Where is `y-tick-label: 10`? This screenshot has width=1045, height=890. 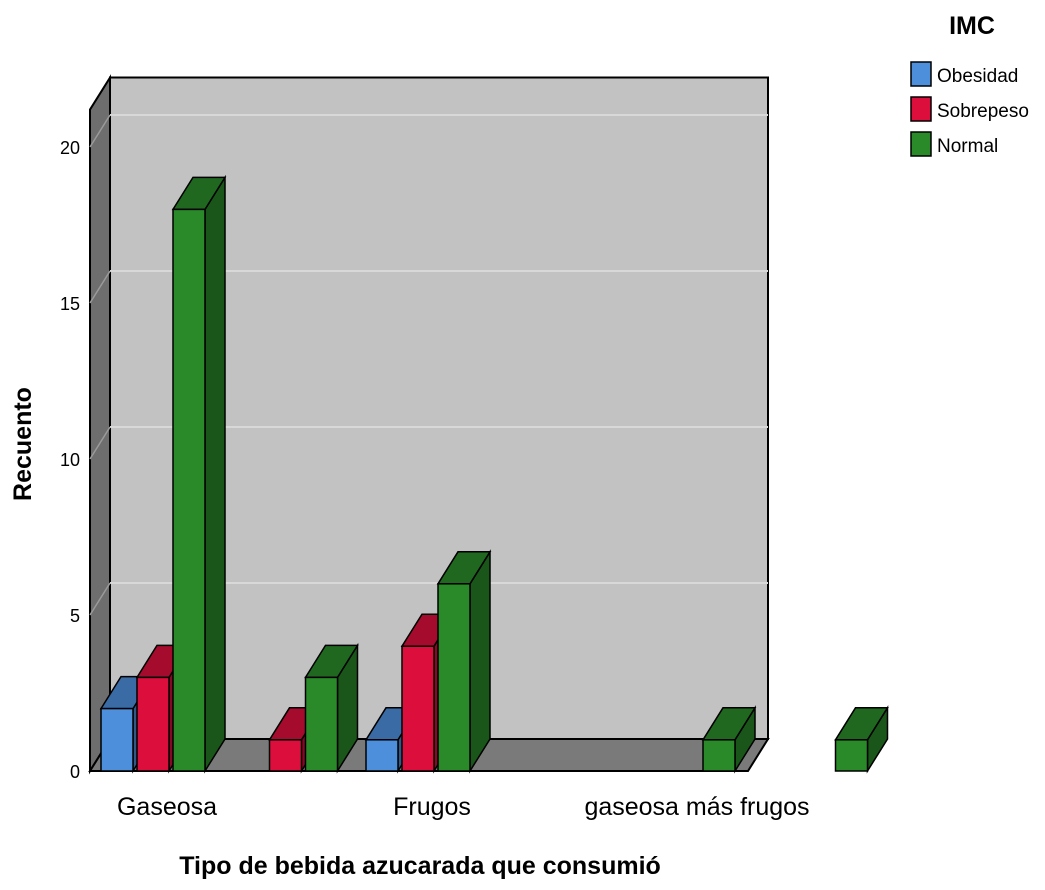 y-tick-label: 10 is located at coordinates (70, 460).